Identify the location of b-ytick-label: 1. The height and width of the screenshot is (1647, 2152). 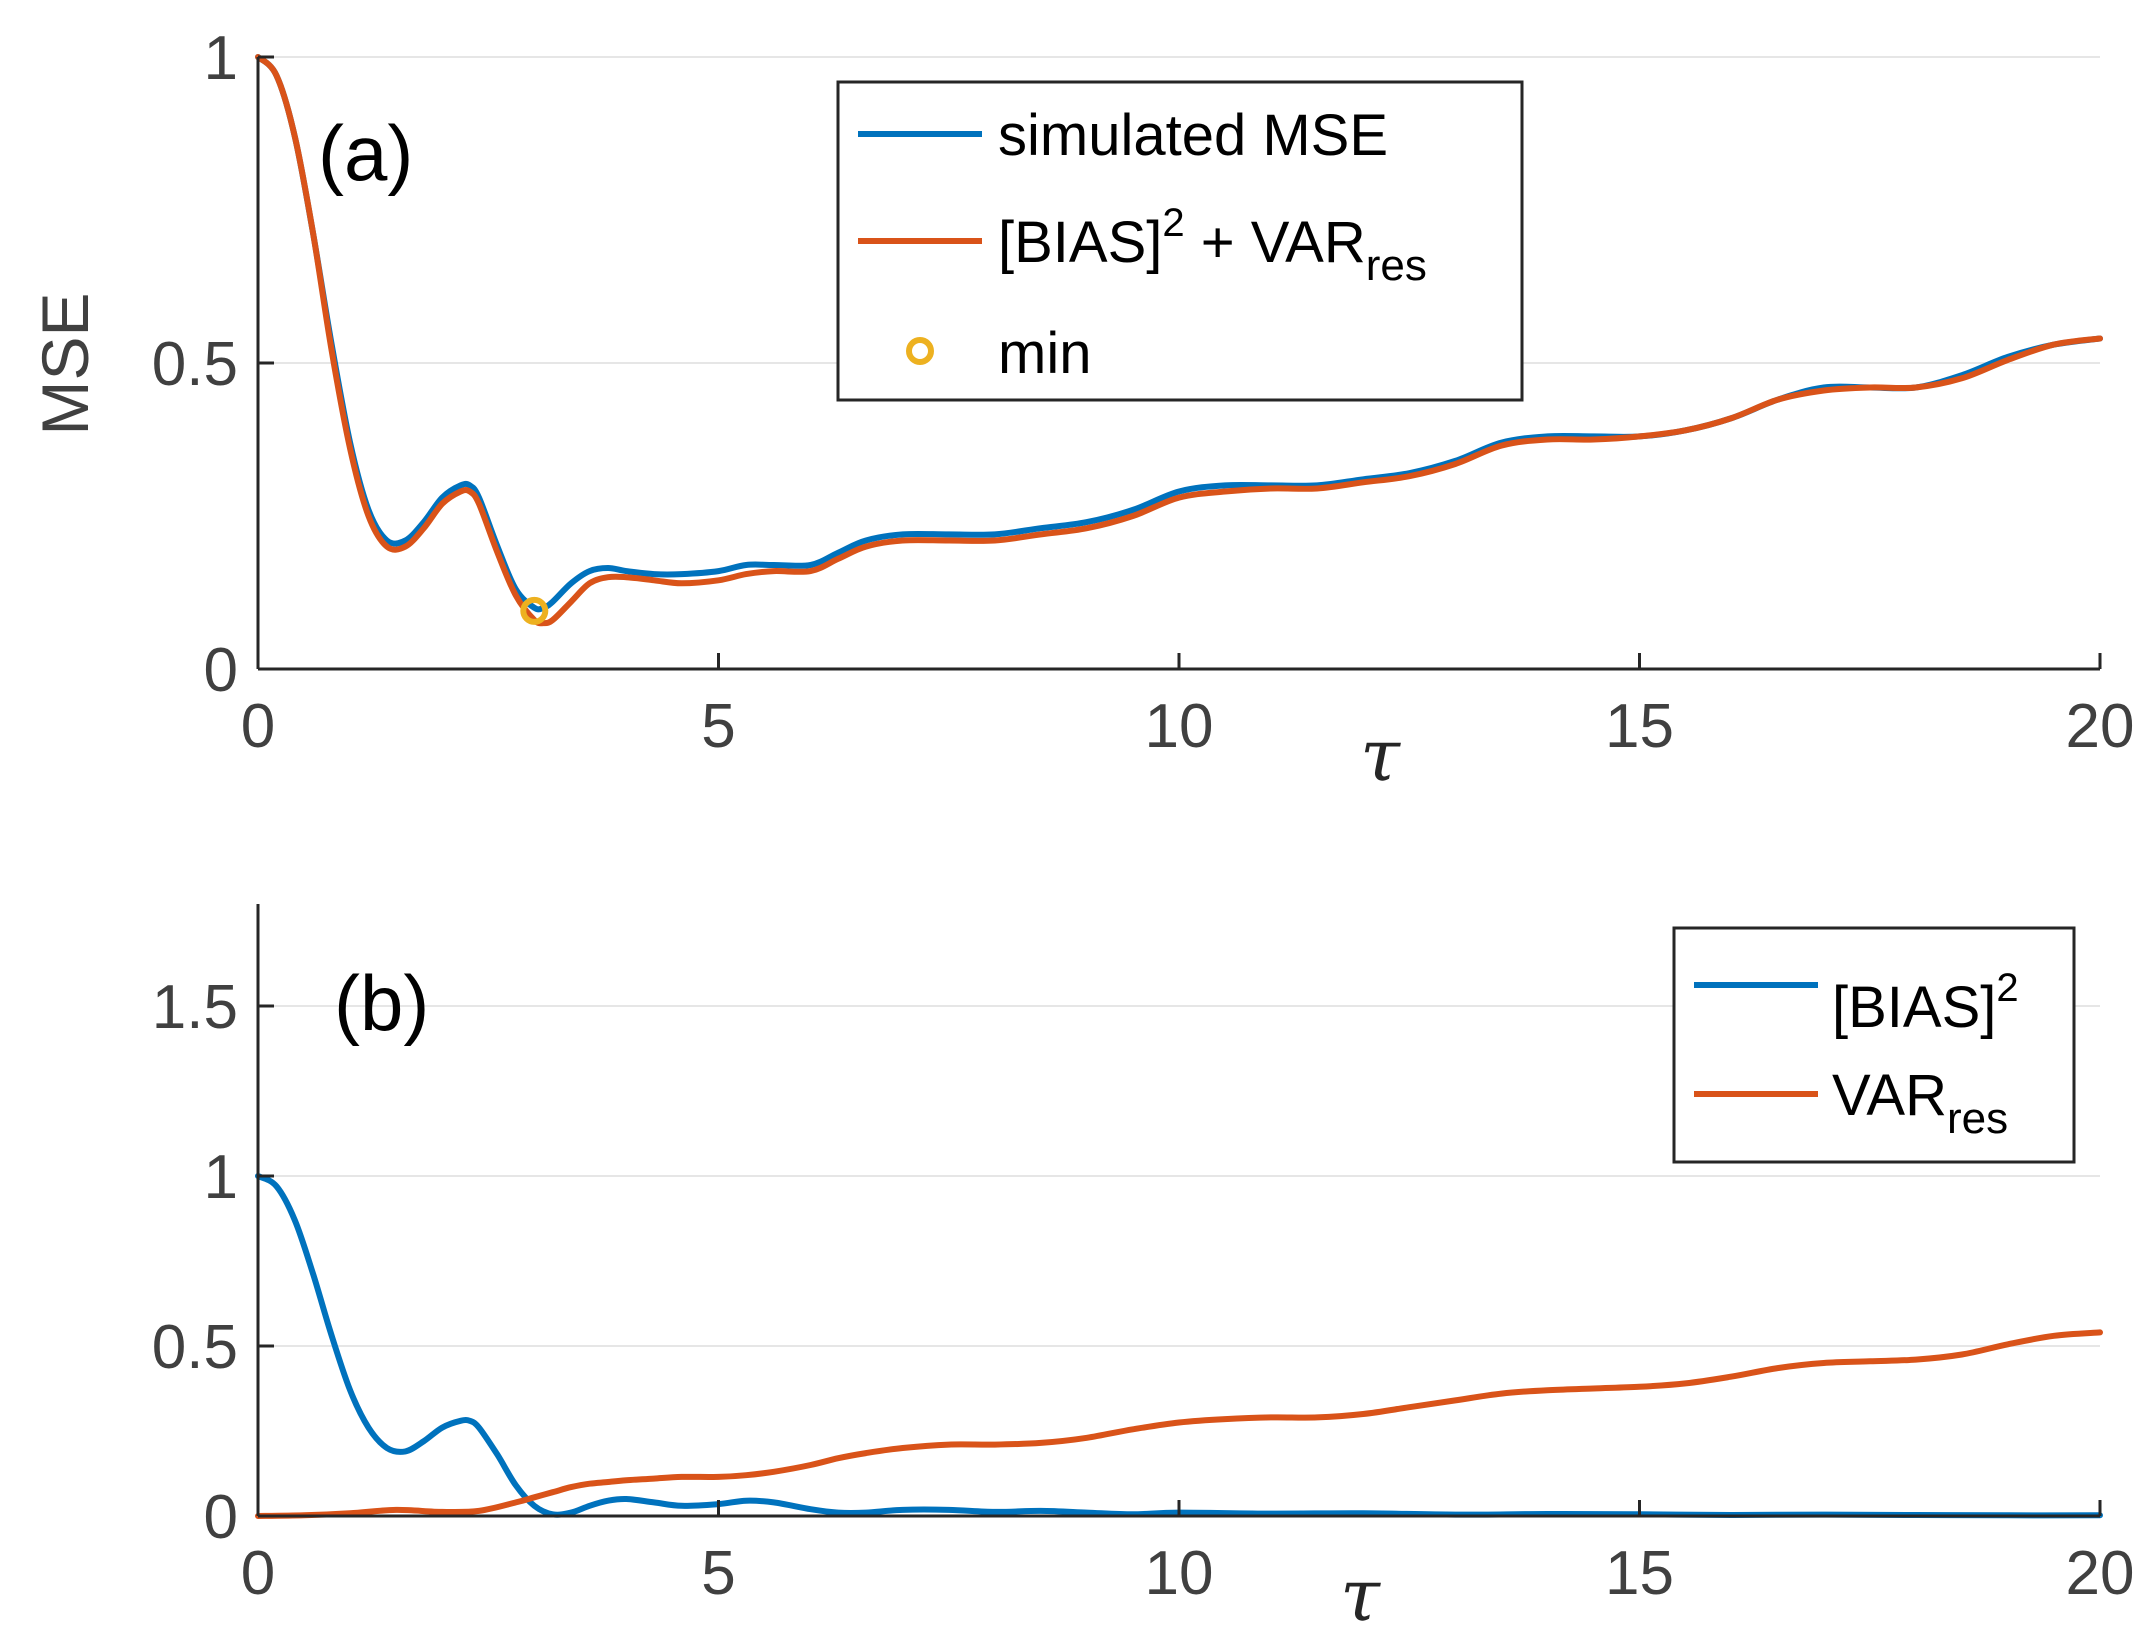
(221, 1177).